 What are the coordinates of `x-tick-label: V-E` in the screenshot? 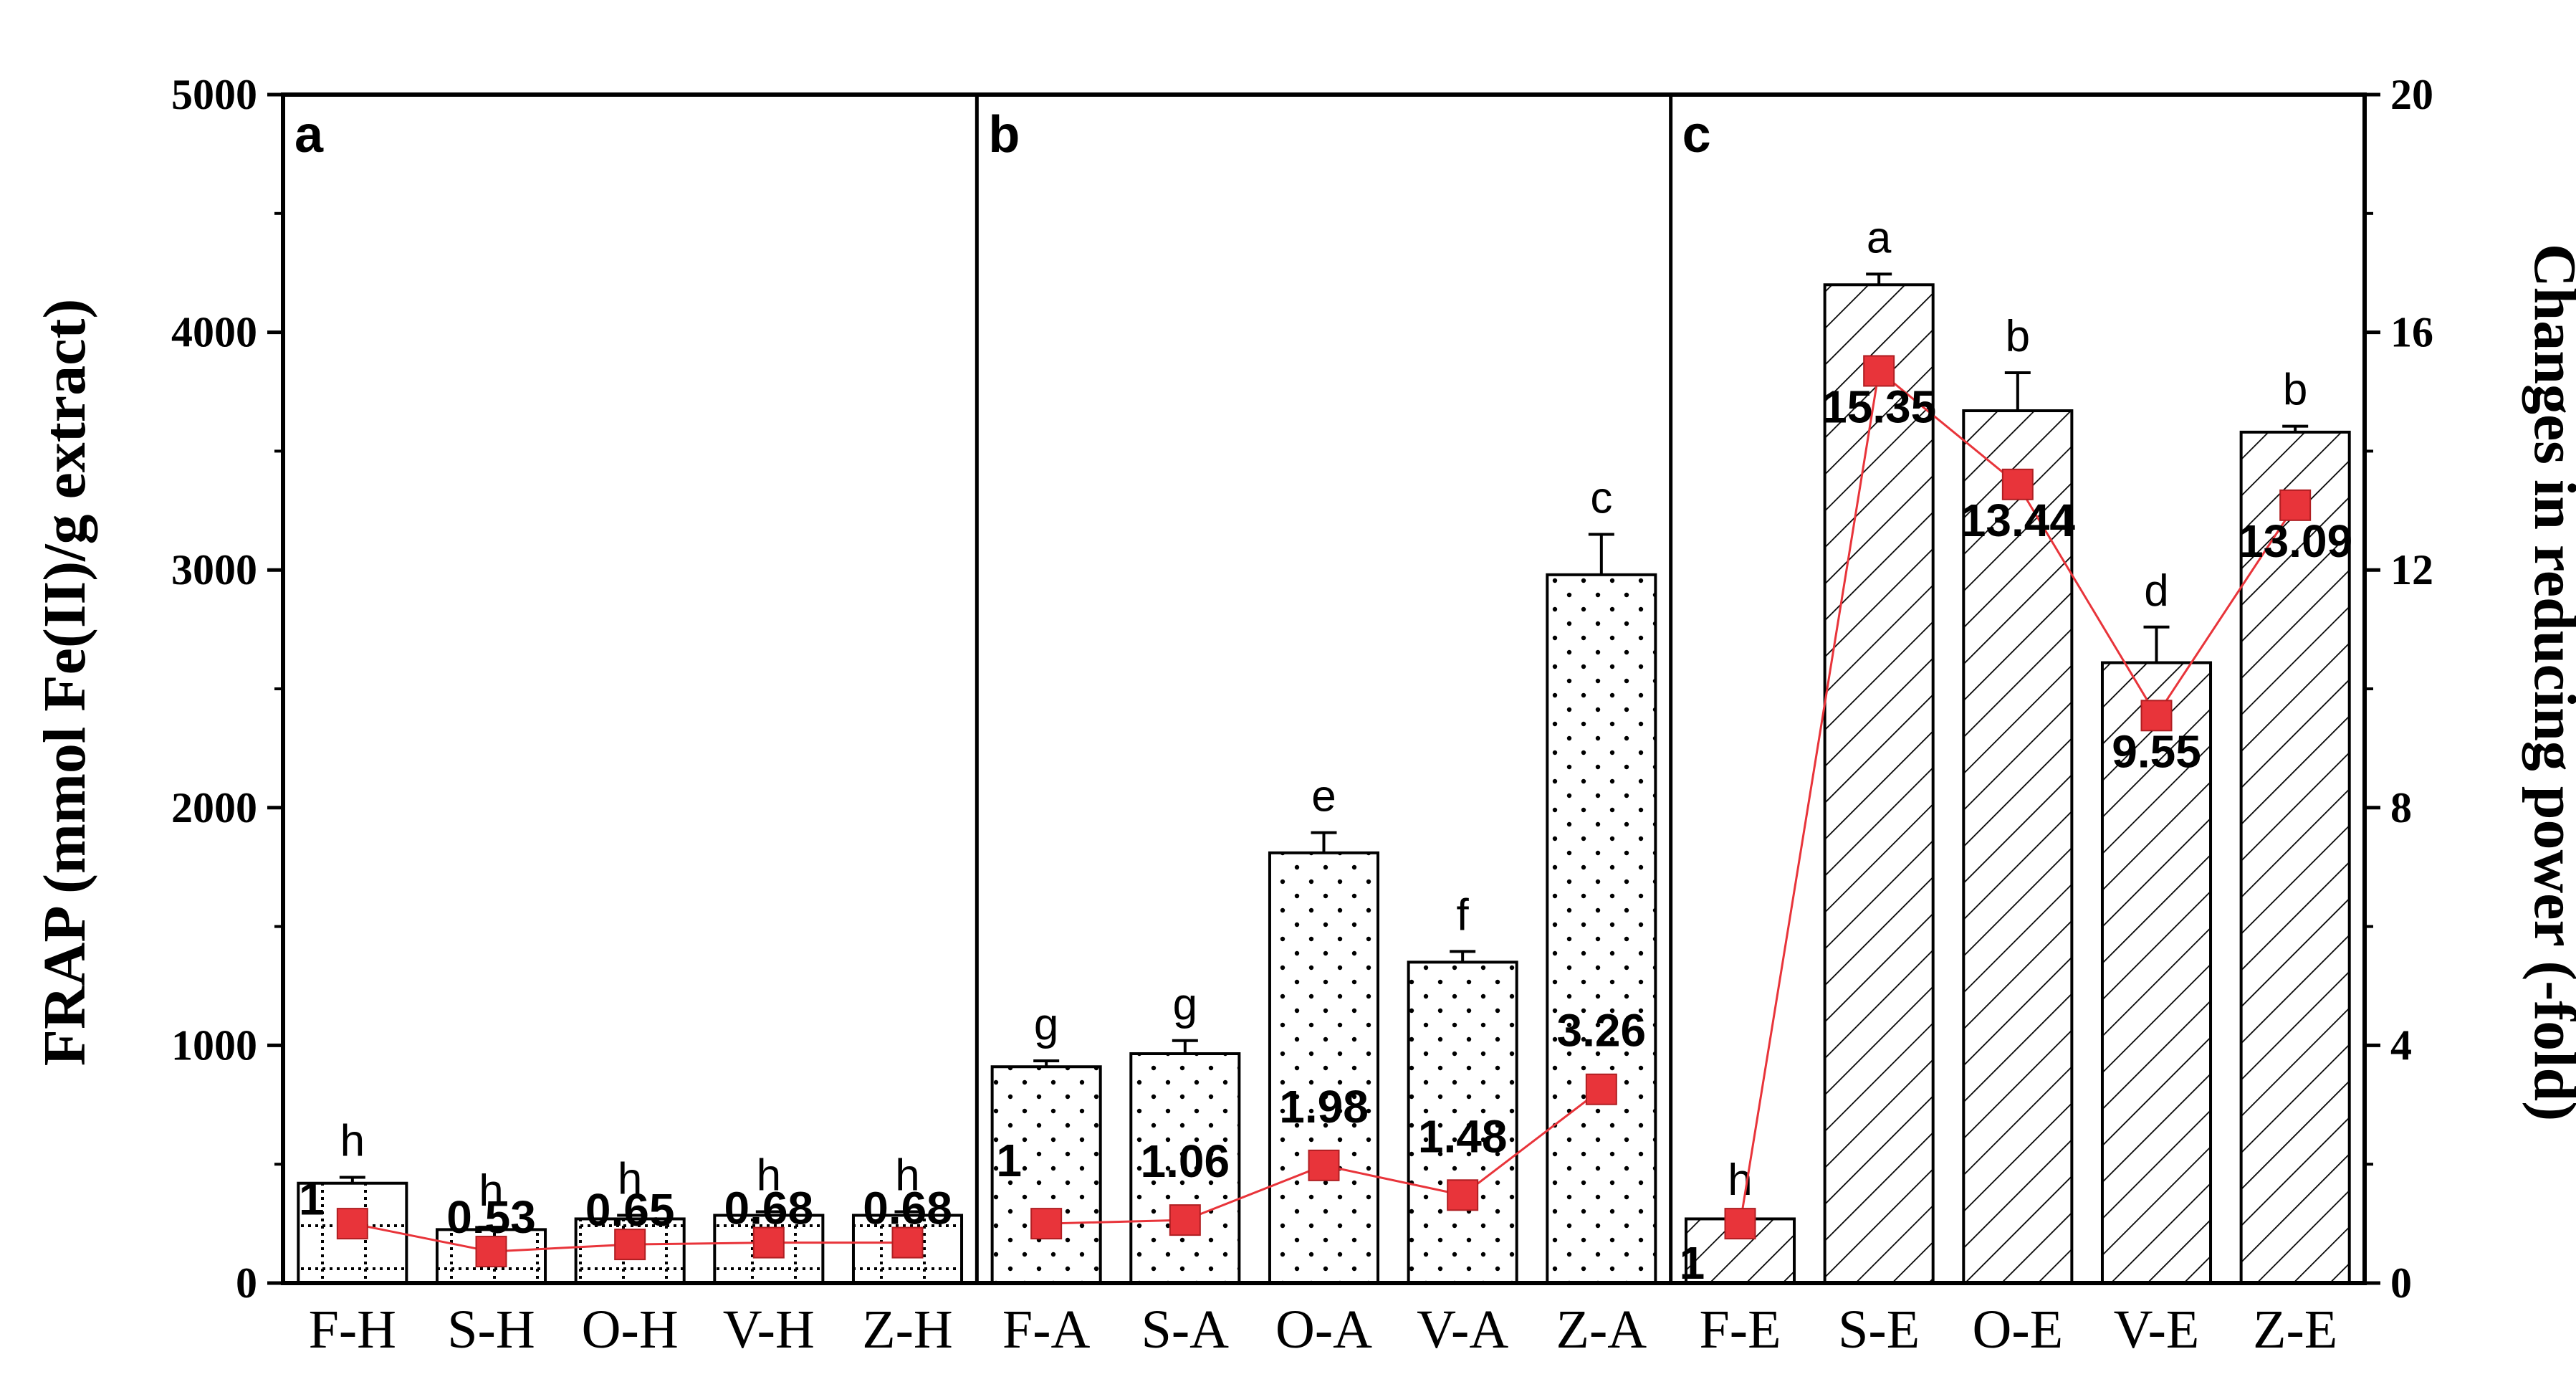 It's located at (2157, 1330).